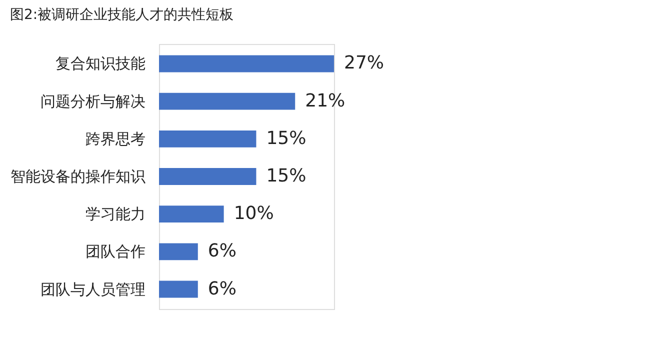 This screenshot has height=363, width=645. Describe the element at coordinates (93, 101) in the screenshot. I see `y-tick-label: 问题分析与解决` at that location.